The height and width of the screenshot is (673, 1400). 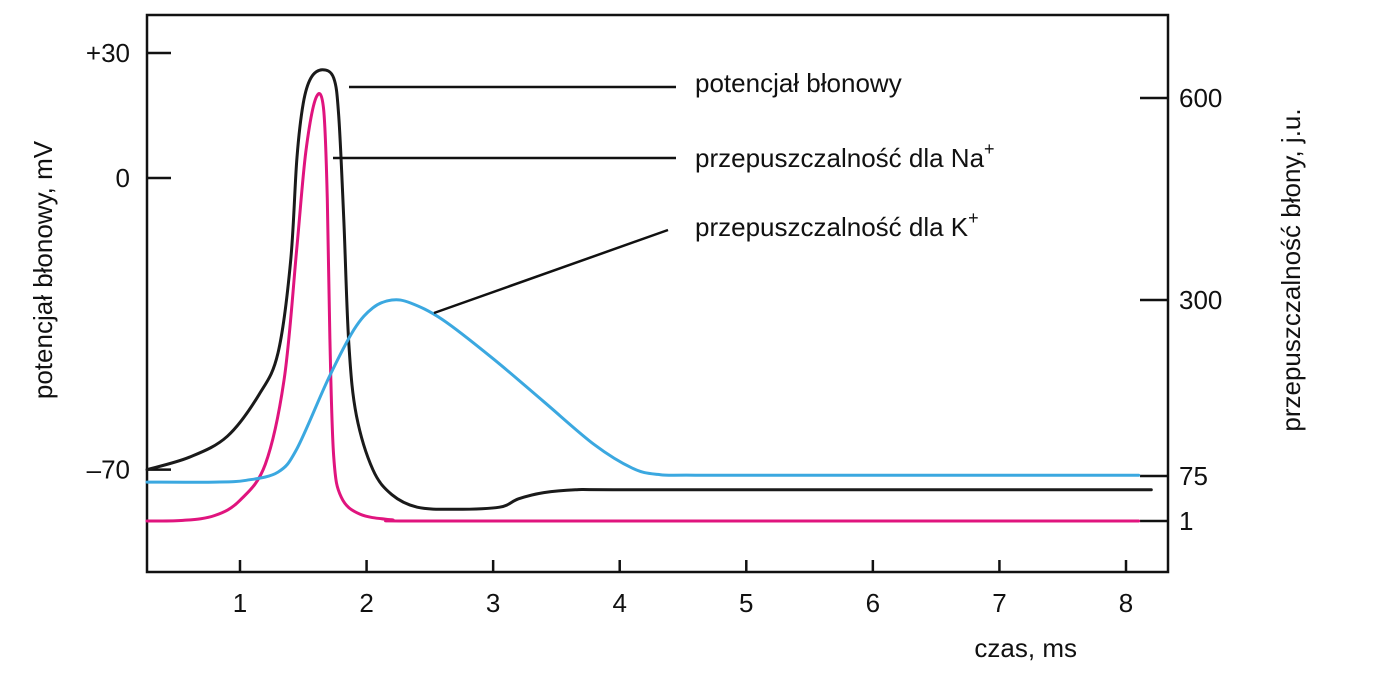 I want to click on right-axis-title: przepuszczalność błony, j.u., so click(x=1291, y=269).